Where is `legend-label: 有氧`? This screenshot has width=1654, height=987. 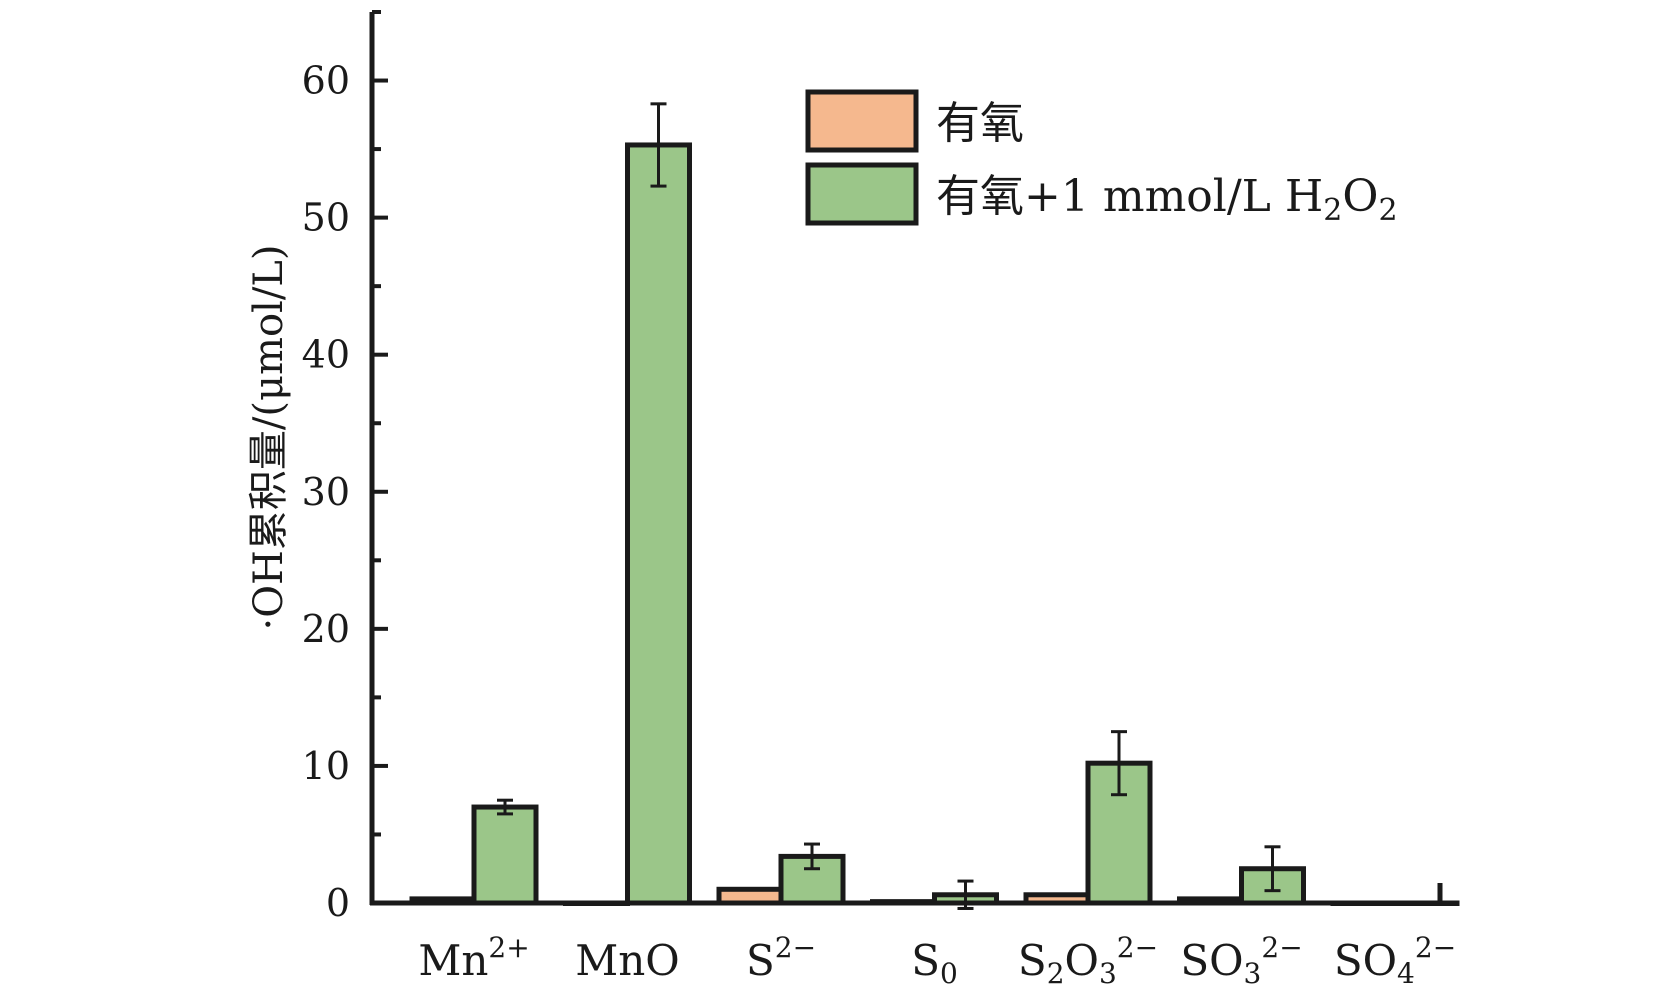
legend-label: 有氧 is located at coordinates (980, 123).